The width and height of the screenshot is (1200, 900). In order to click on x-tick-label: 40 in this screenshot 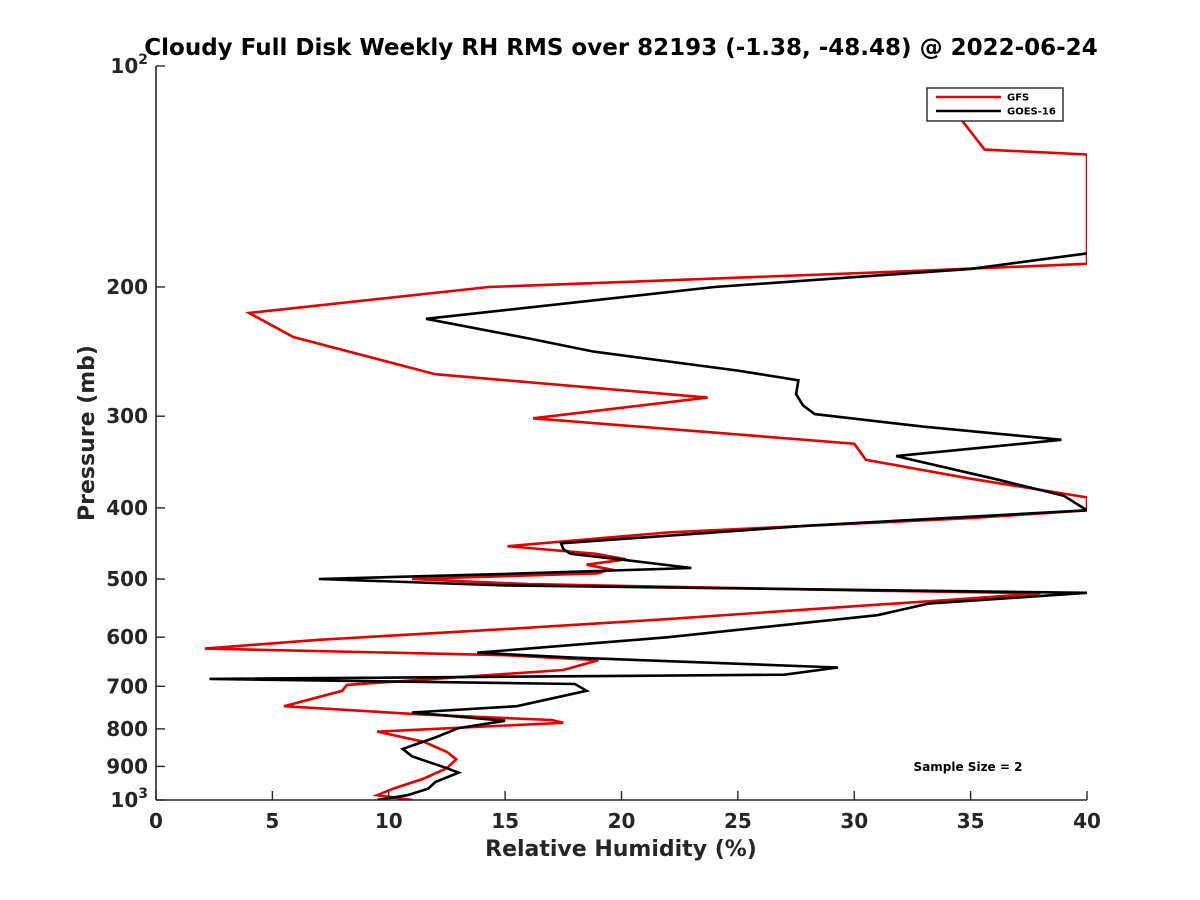, I will do `click(1087, 821)`.